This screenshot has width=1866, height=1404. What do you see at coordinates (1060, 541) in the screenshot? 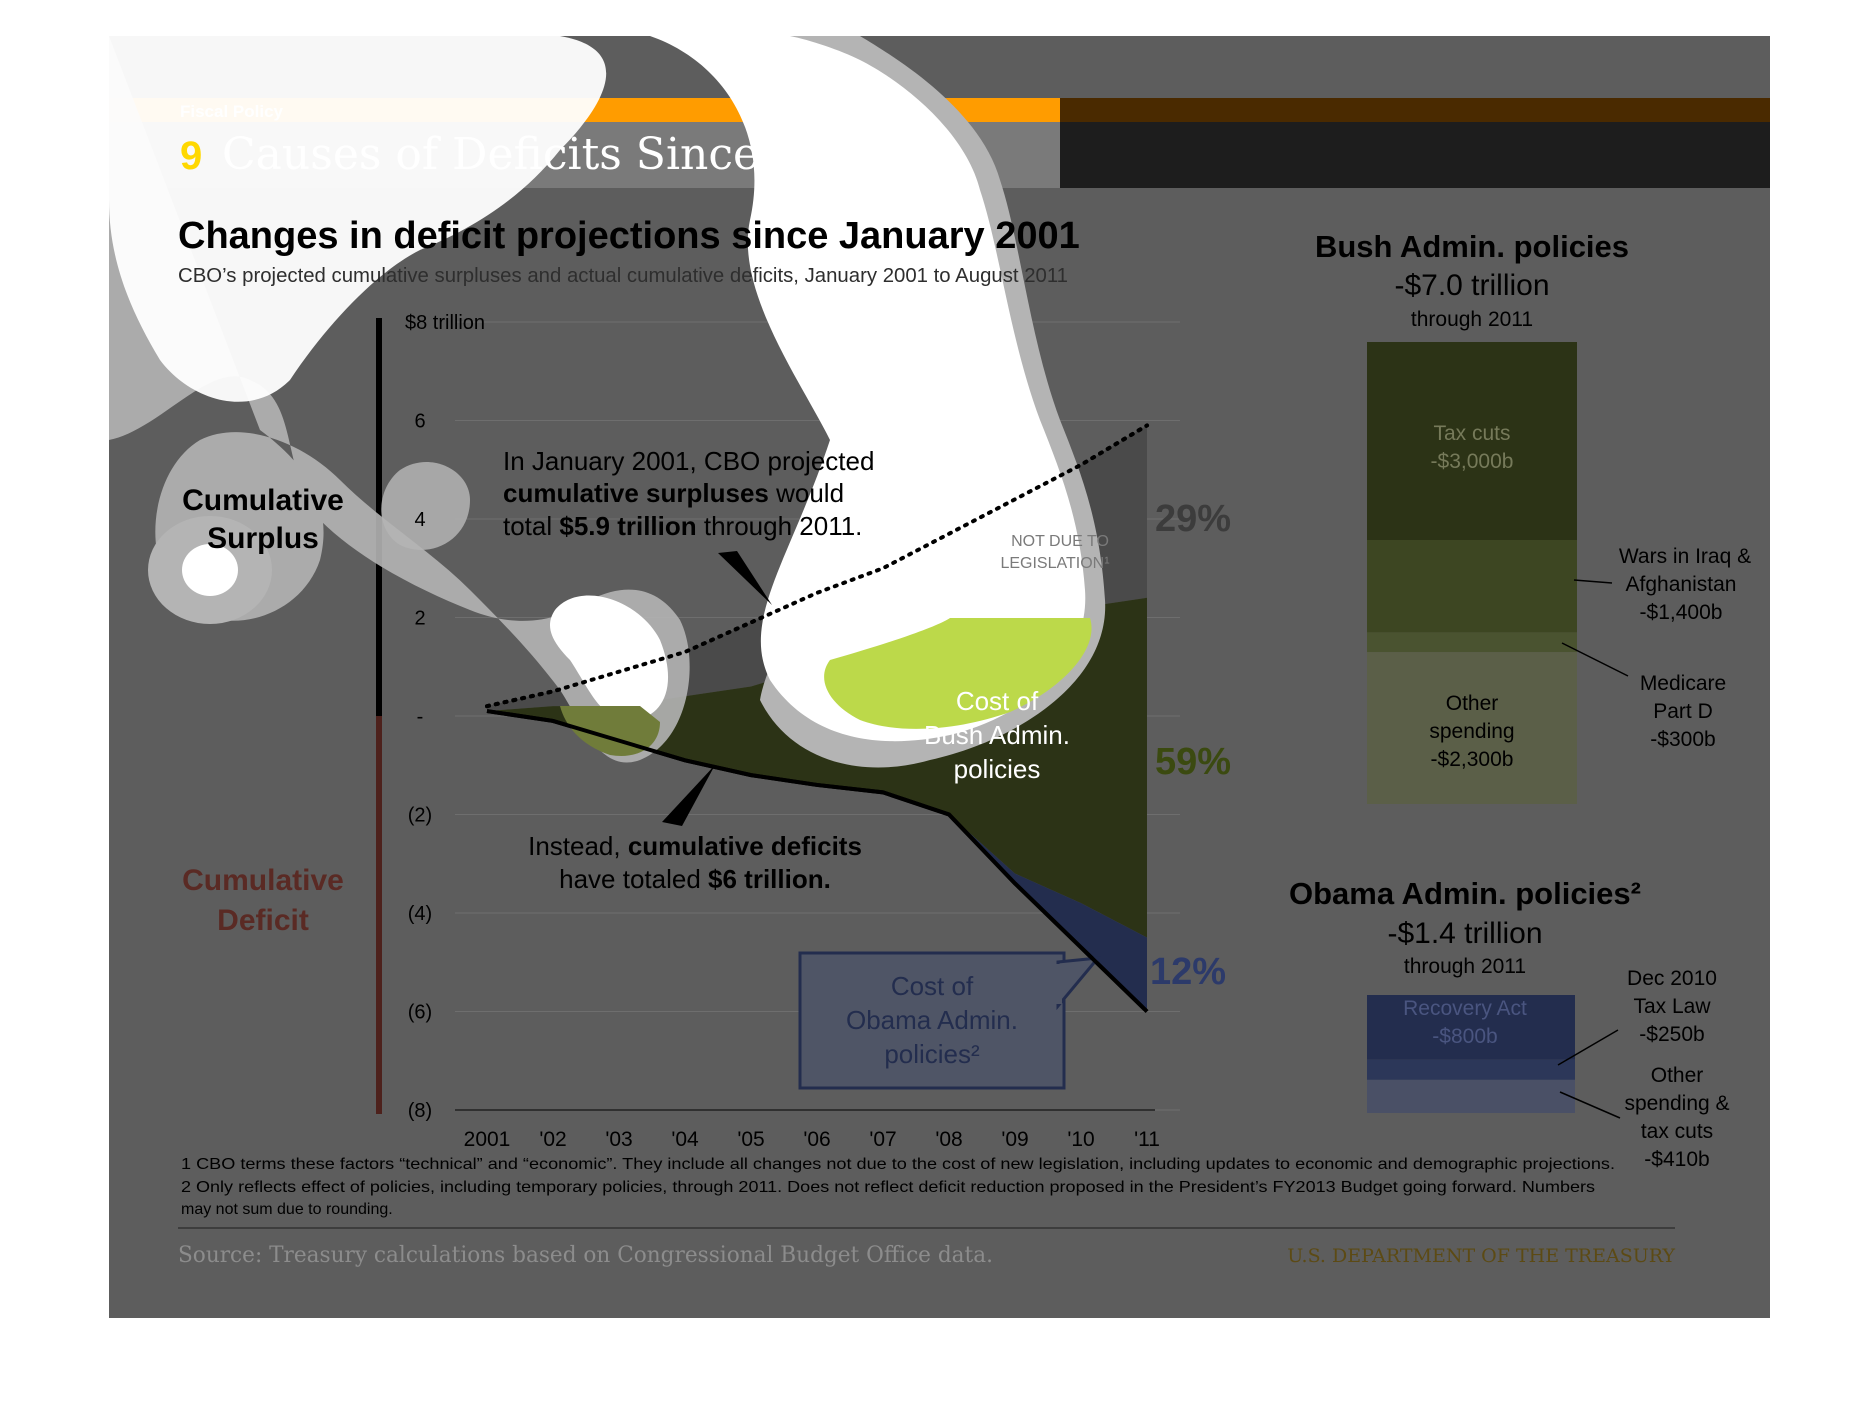
I see `not-legislation-label-1: NOT DUE TO` at bounding box center [1060, 541].